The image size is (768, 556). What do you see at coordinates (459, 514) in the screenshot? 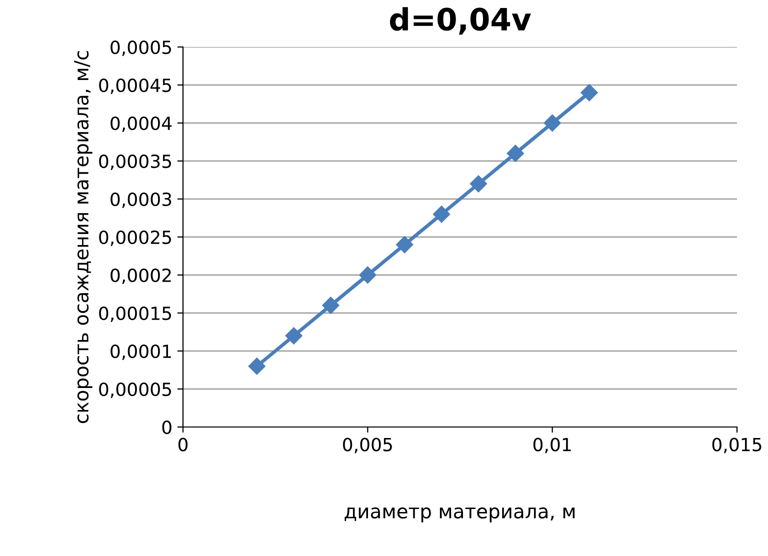
I see `x-axis-title: диаметр материала, м` at bounding box center [459, 514].